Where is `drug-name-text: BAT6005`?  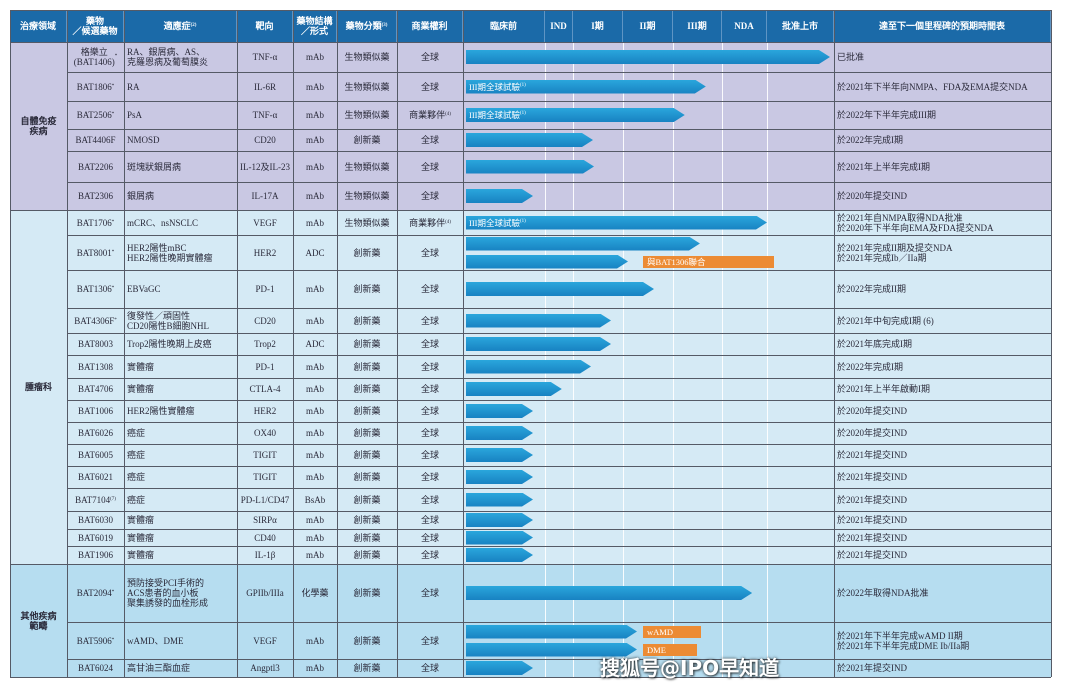 drug-name-text: BAT6005 is located at coordinates (95, 455).